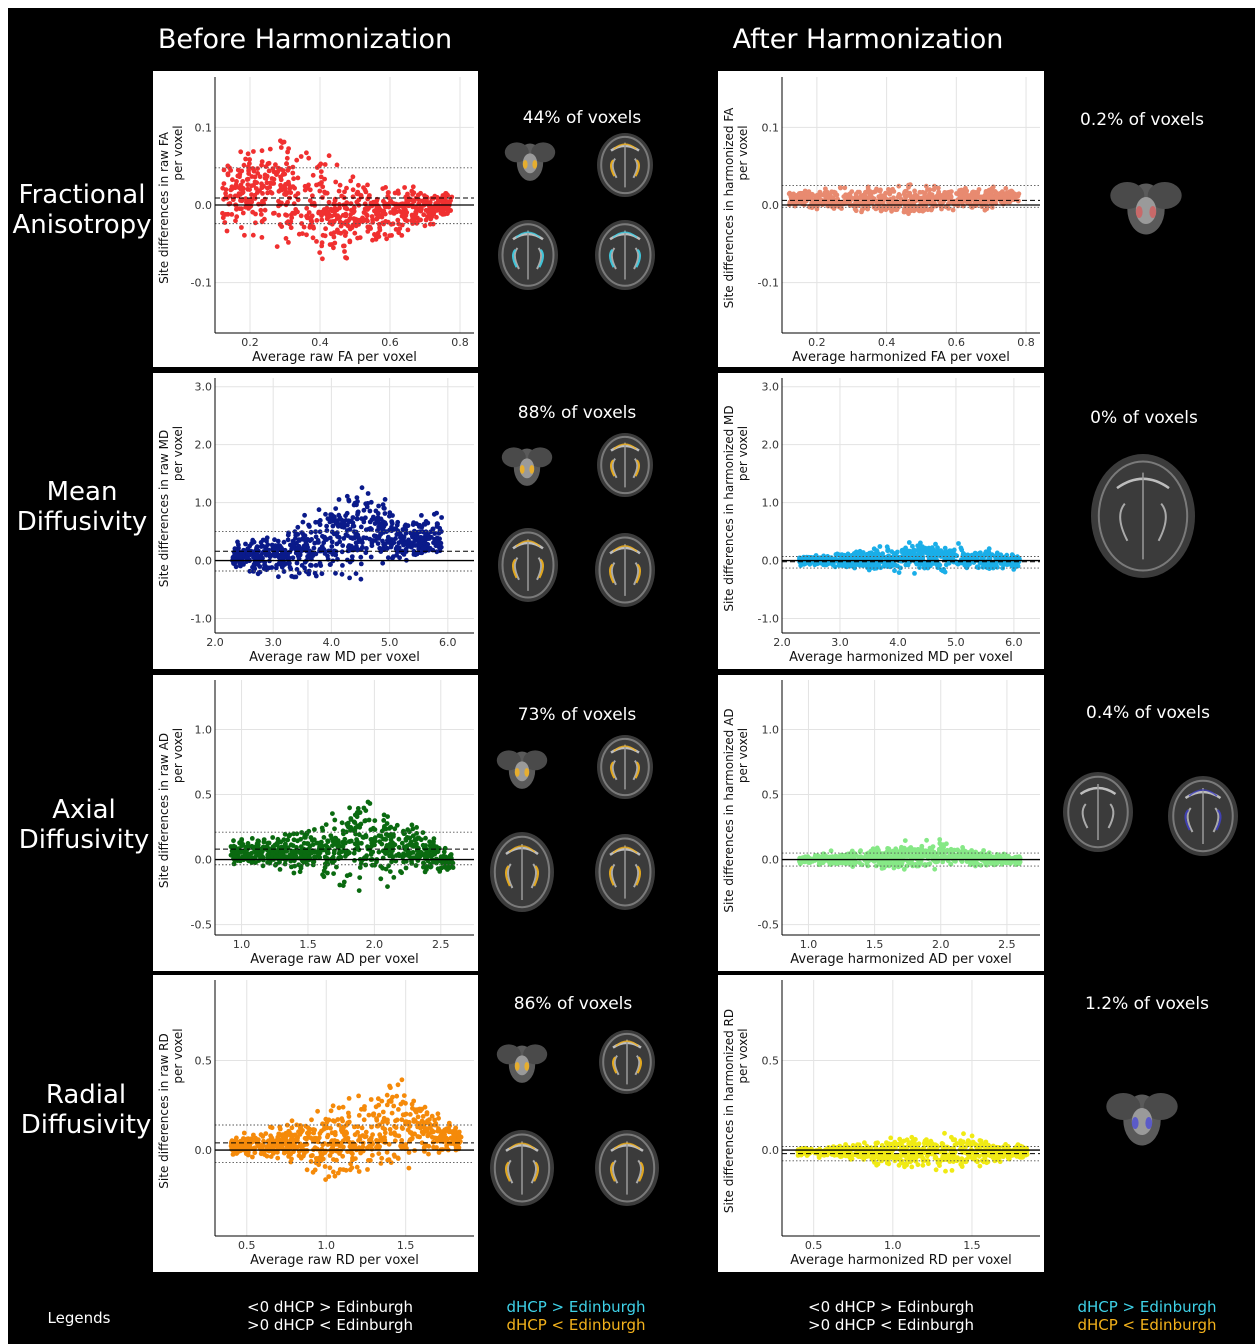 The image size is (1255, 1344). Describe the element at coordinates (215, 642) in the screenshot. I see `x-tick-label: 2.0` at that location.